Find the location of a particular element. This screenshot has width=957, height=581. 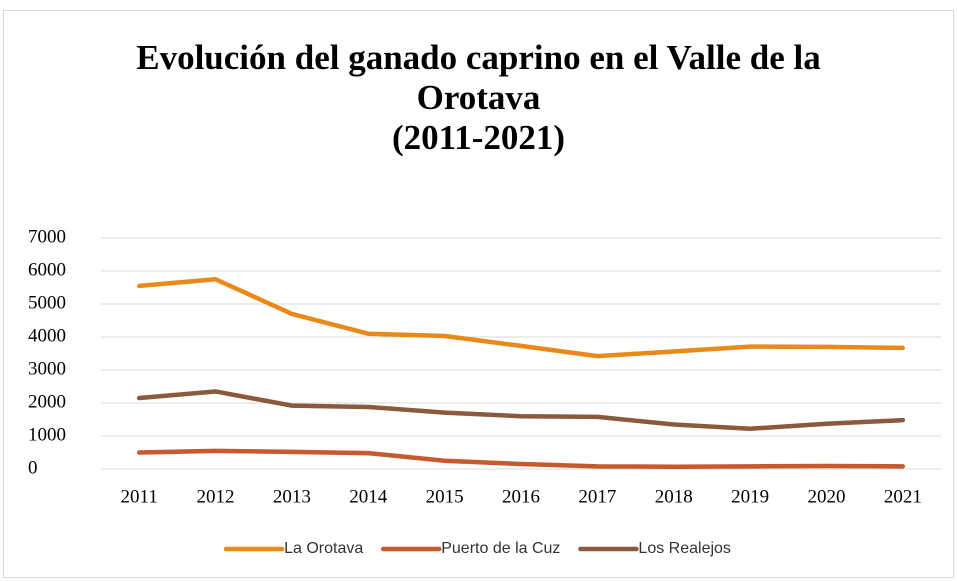

legend-label: La Orotava is located at coordinates (323, 548).